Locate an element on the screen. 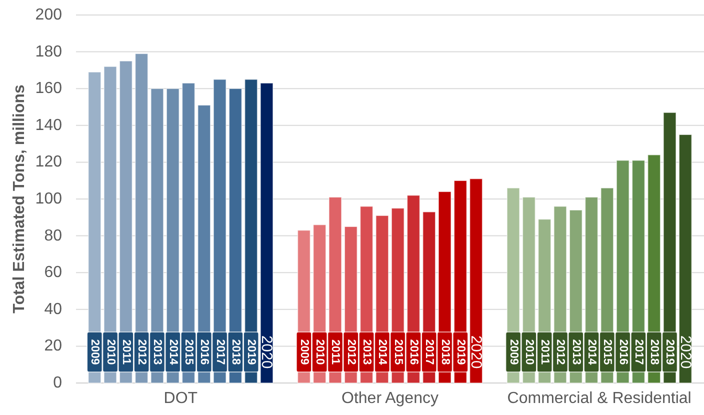 The width and height of the screenshot is (704, 415). y-tick-label: 20 is located at coordinates (53, 346).